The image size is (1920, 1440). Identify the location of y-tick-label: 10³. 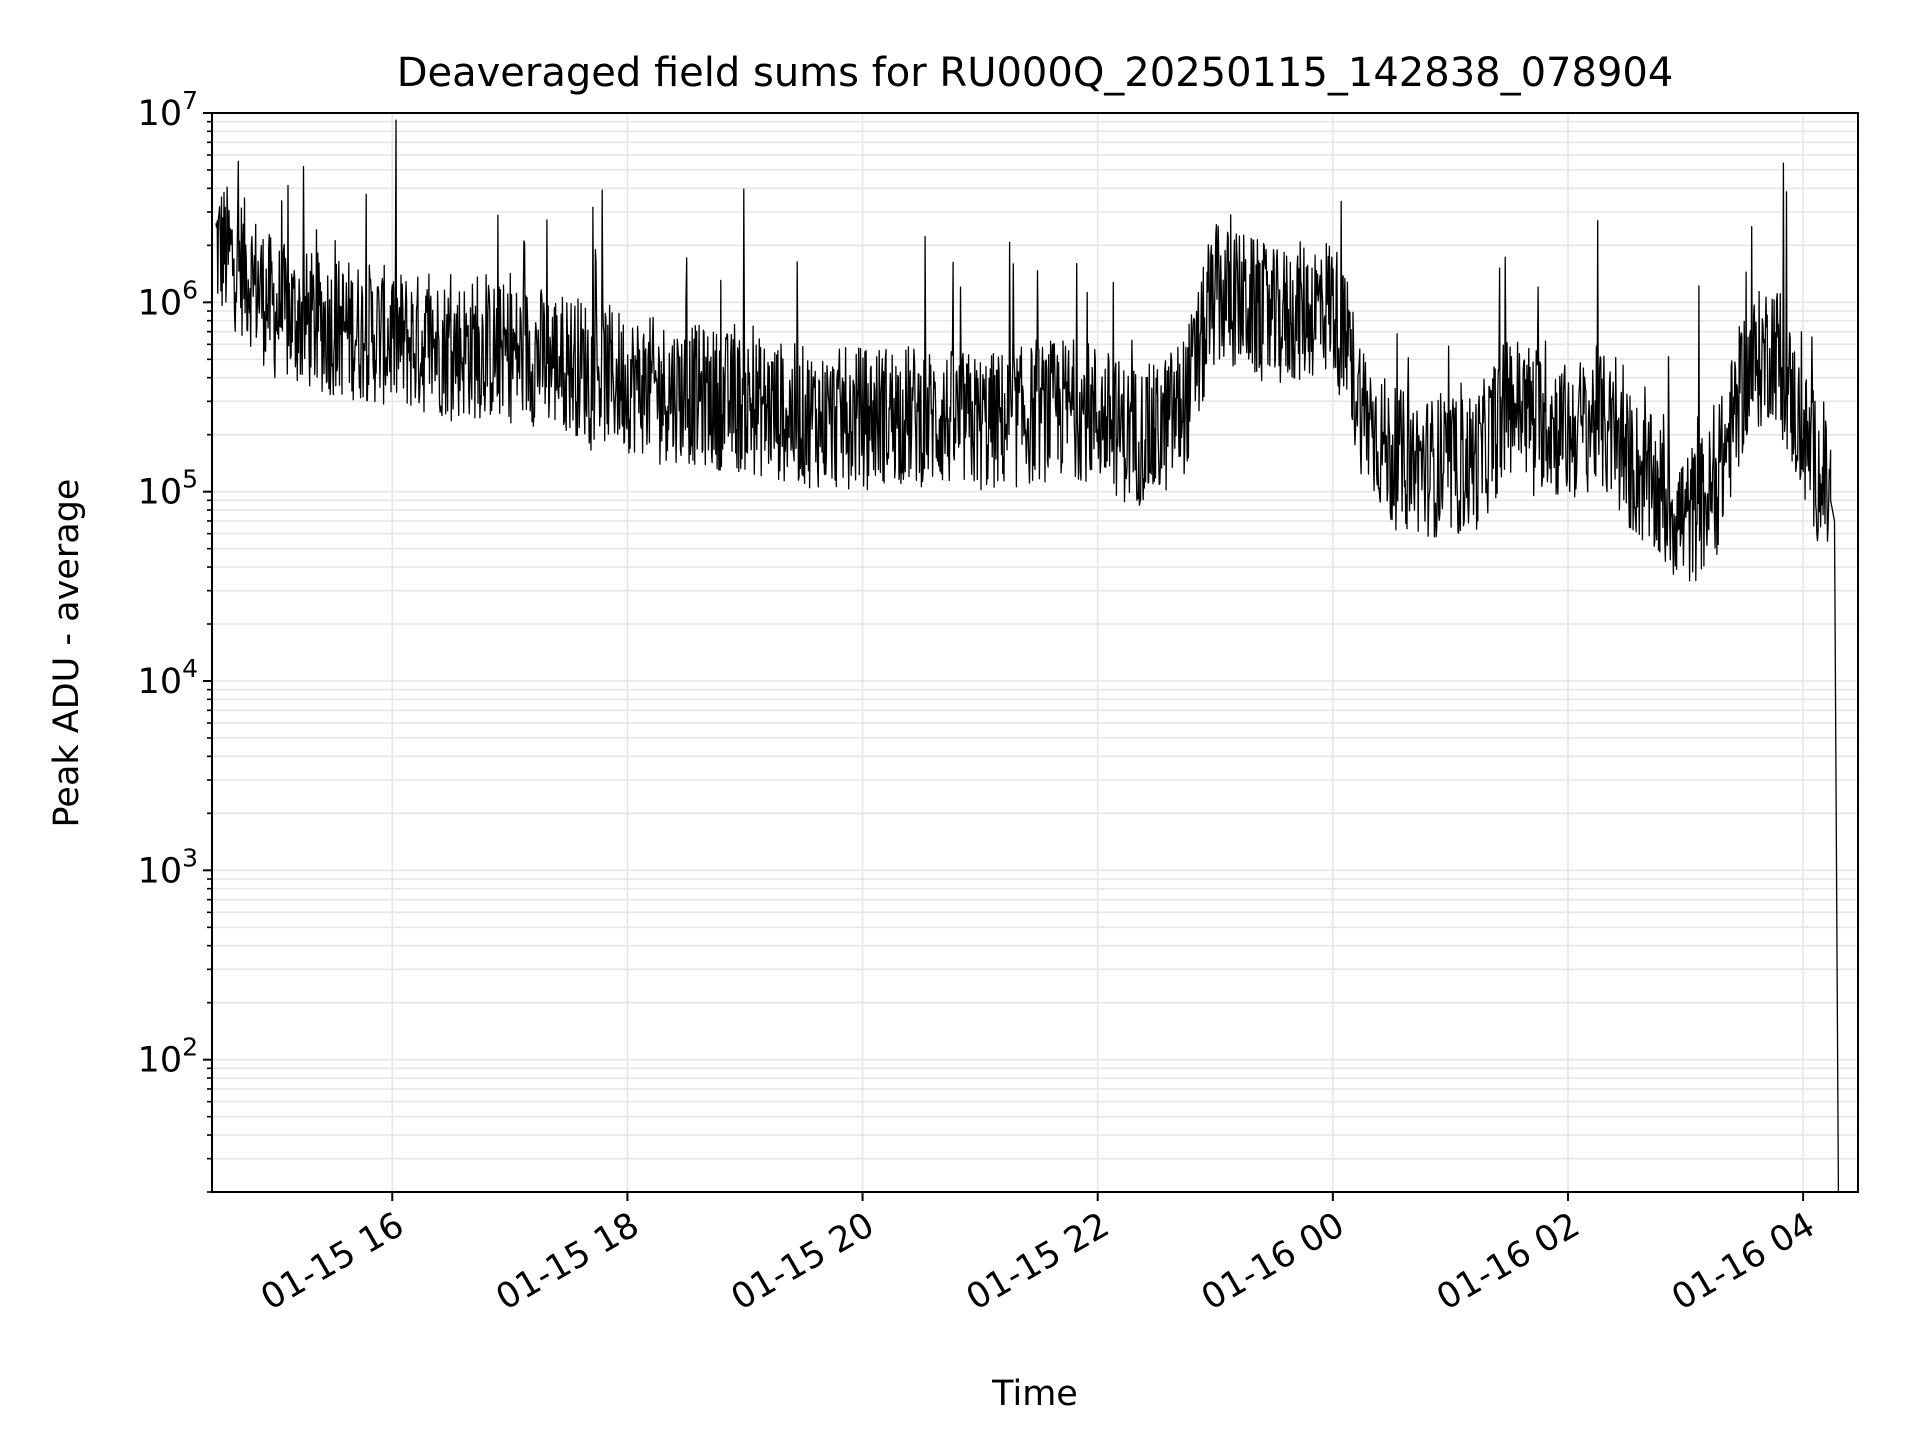
(168, 867).